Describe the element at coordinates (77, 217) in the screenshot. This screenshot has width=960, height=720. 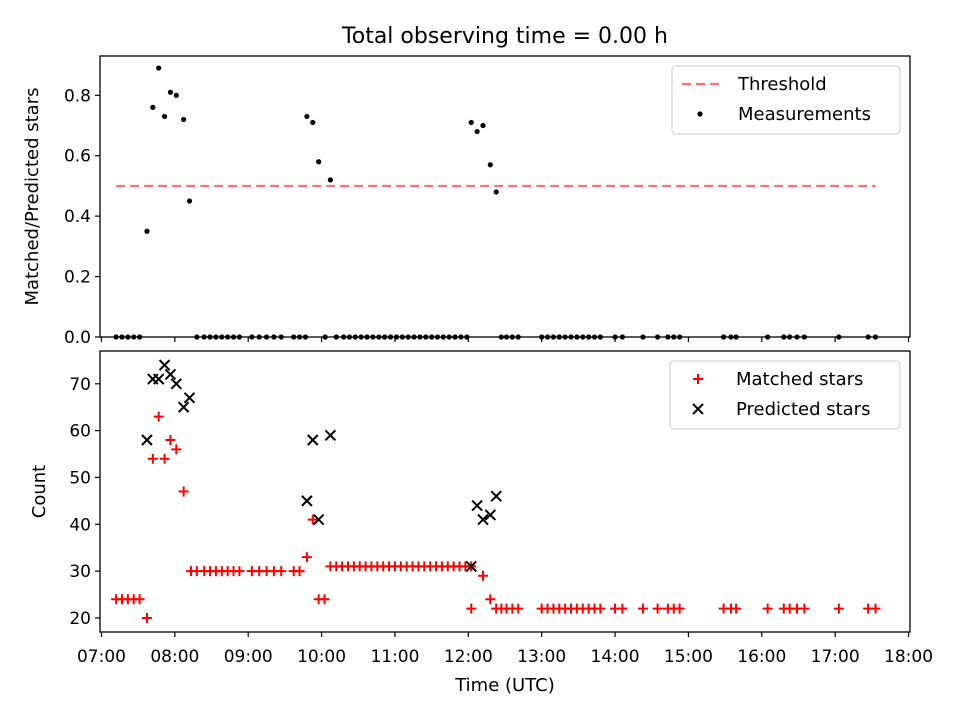
I see `y-tick-label: 0.4` at that location.